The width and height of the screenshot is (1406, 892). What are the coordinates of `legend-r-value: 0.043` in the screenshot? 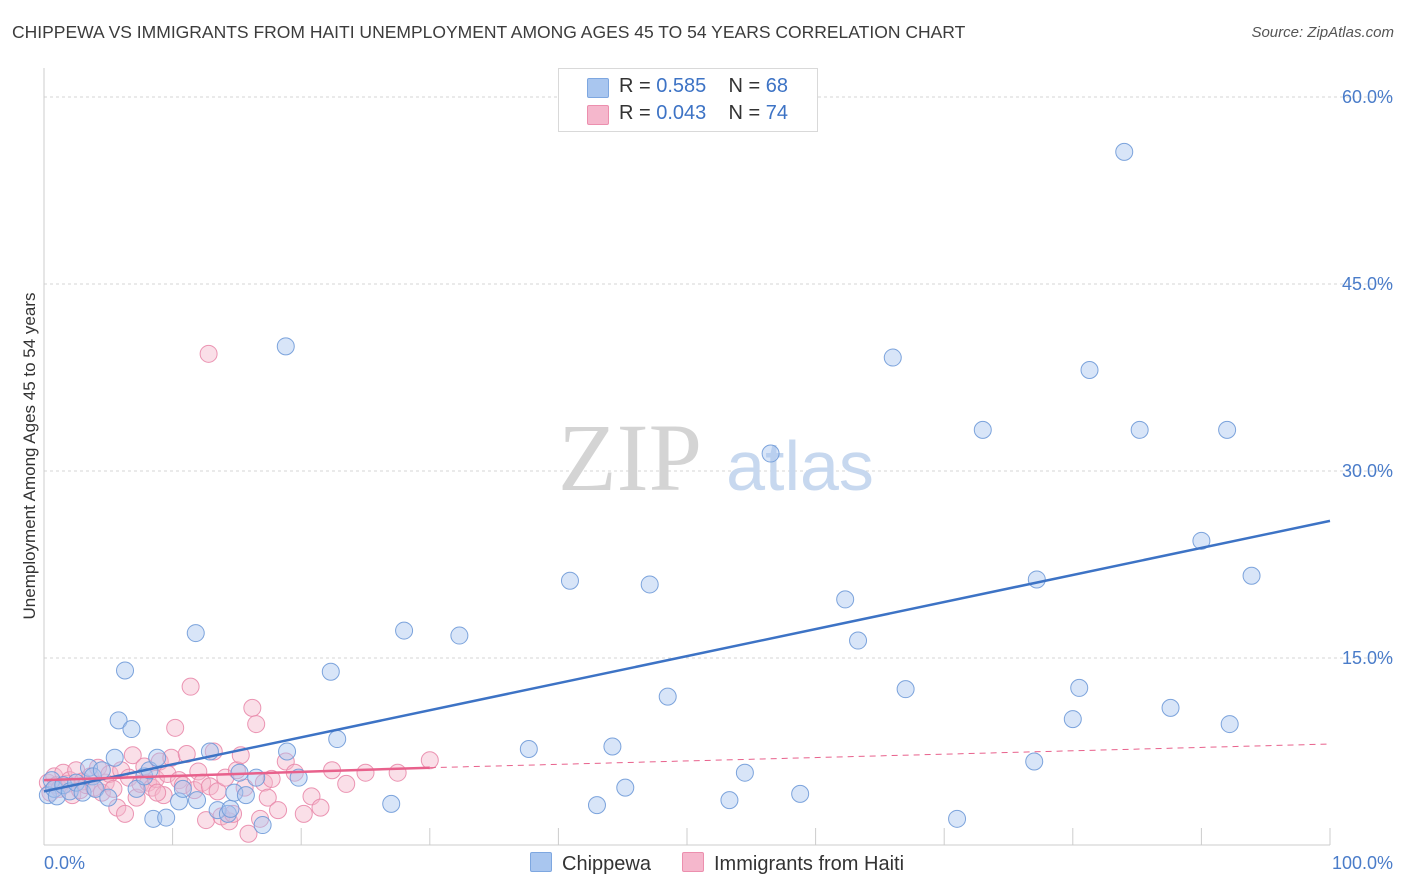 It's located at (681, 113).